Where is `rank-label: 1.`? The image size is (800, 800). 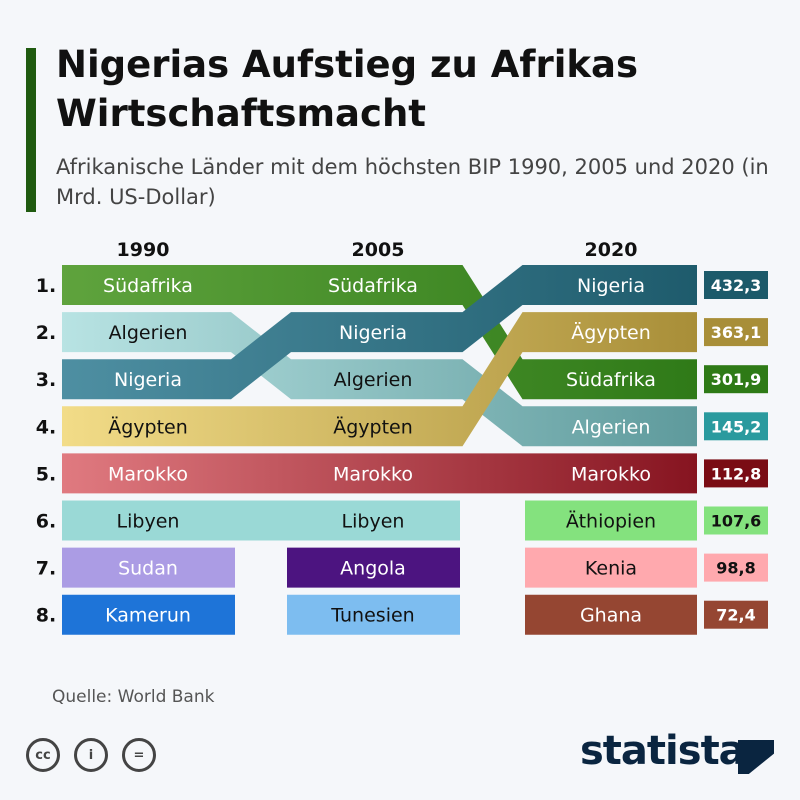 rank-label: 1. is located at coordinates (46, 286).